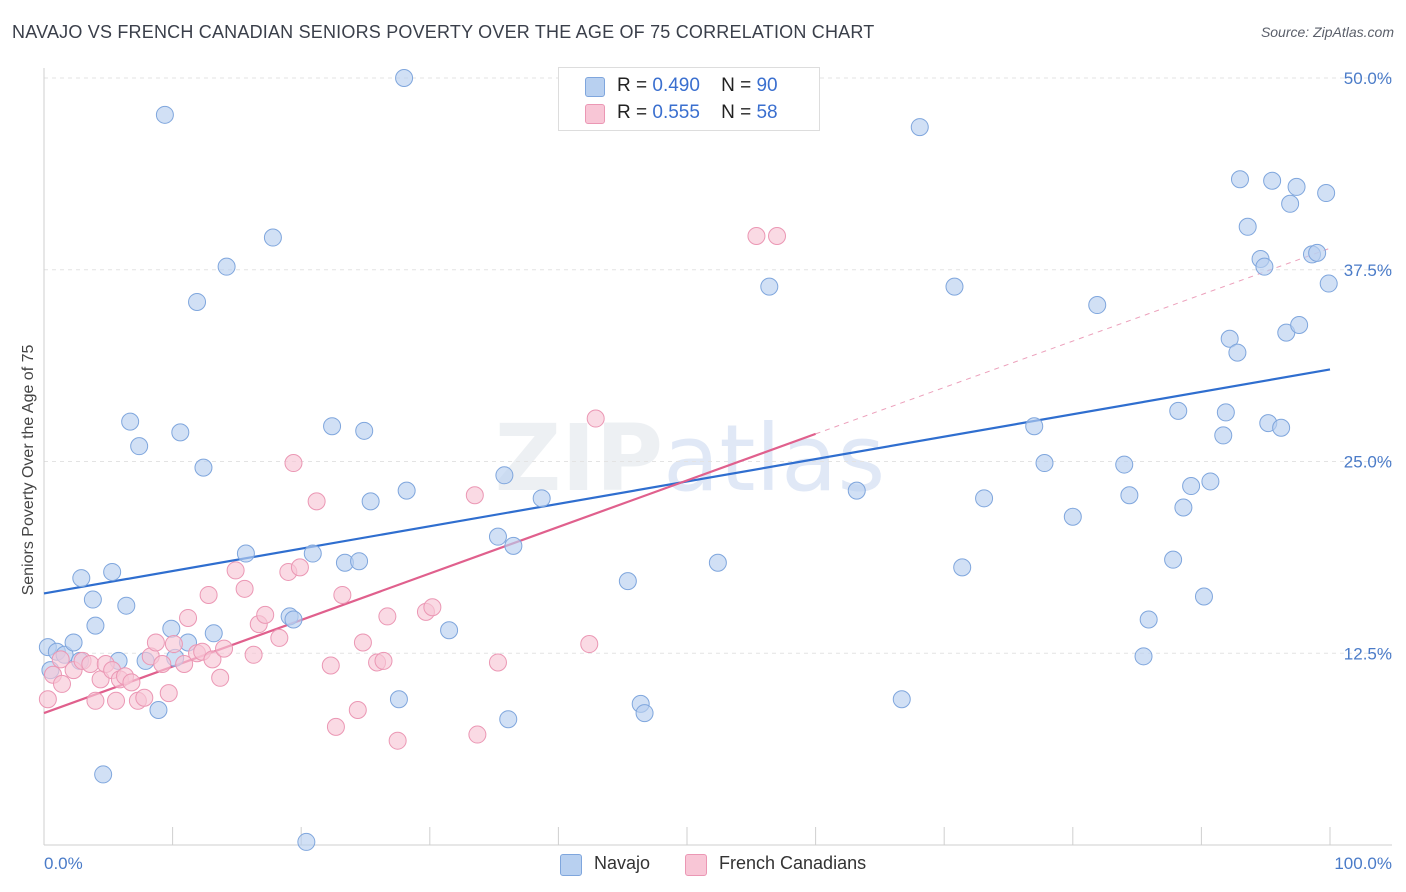  Describe the element at coordinates (571, 865) in the screenshot. I see `navajo-legend-swatch` at that location.